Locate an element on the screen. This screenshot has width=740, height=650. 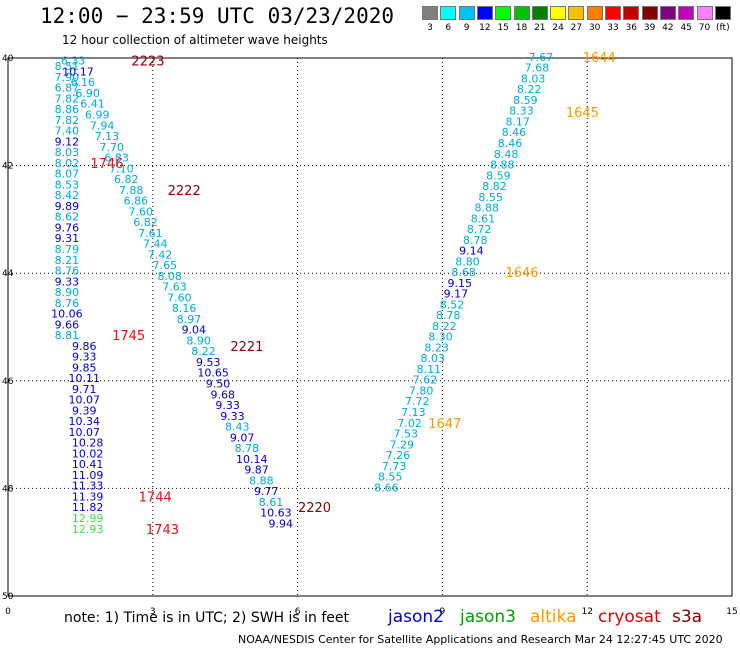
wave-height-value: 9.31 is located at coordinates (67, 238).